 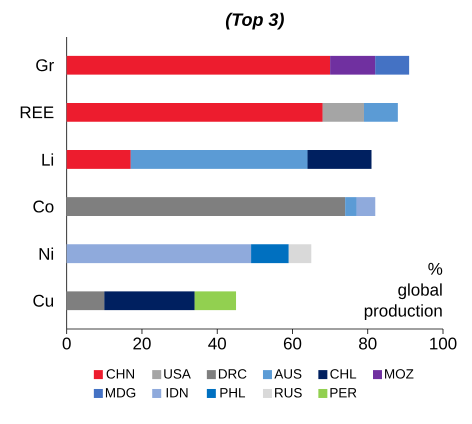 What do you see at coordinates (403, 291) in the screenshot?
I see `annotation: % global production` at bounding box center [403, 291].